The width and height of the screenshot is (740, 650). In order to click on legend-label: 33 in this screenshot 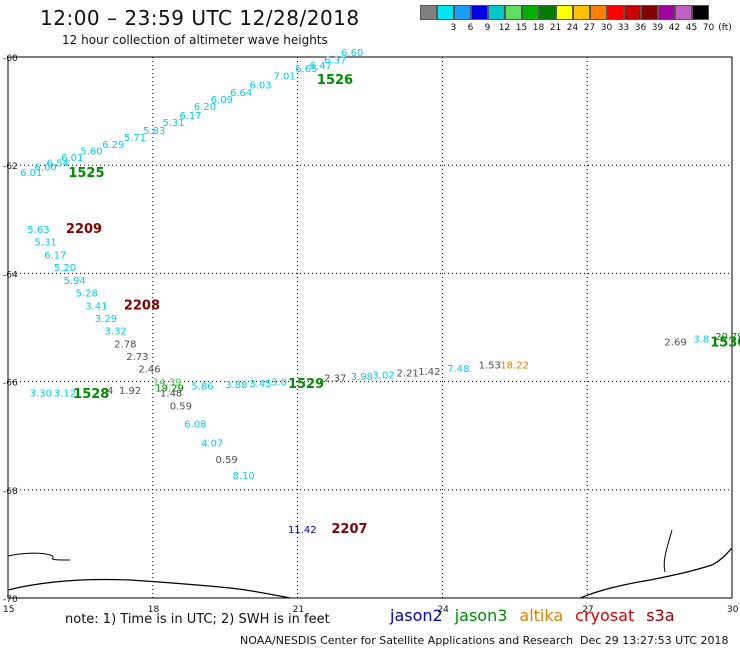, I will do `click(623, 28)`.